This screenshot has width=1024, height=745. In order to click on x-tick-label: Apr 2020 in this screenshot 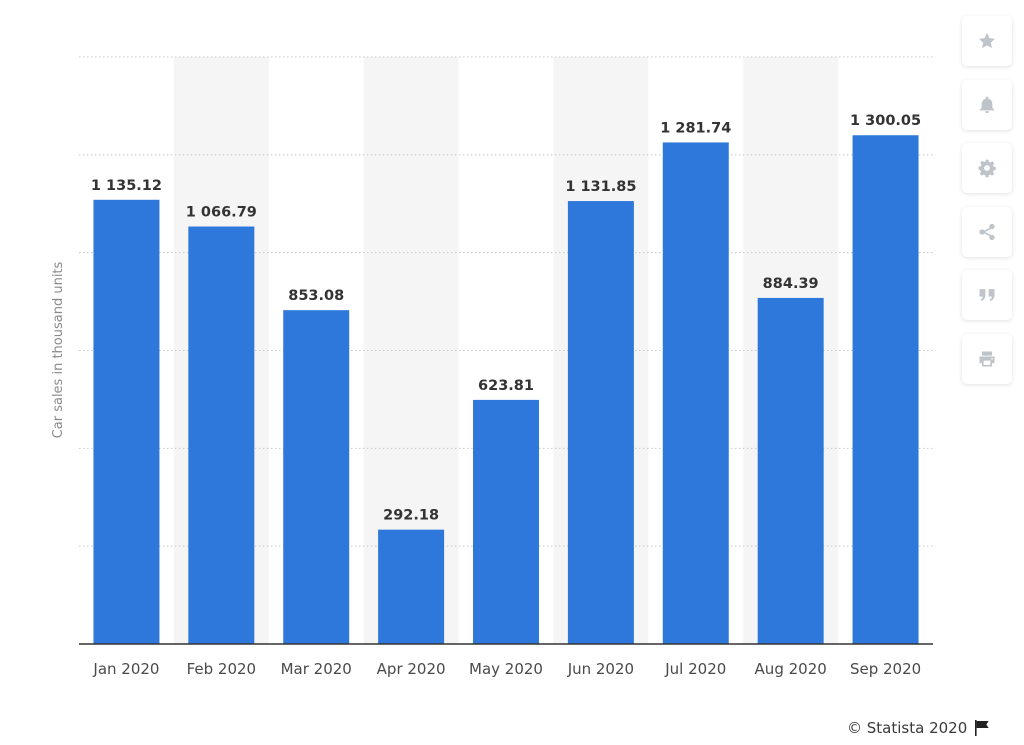, I will do `click(411, 669)`.